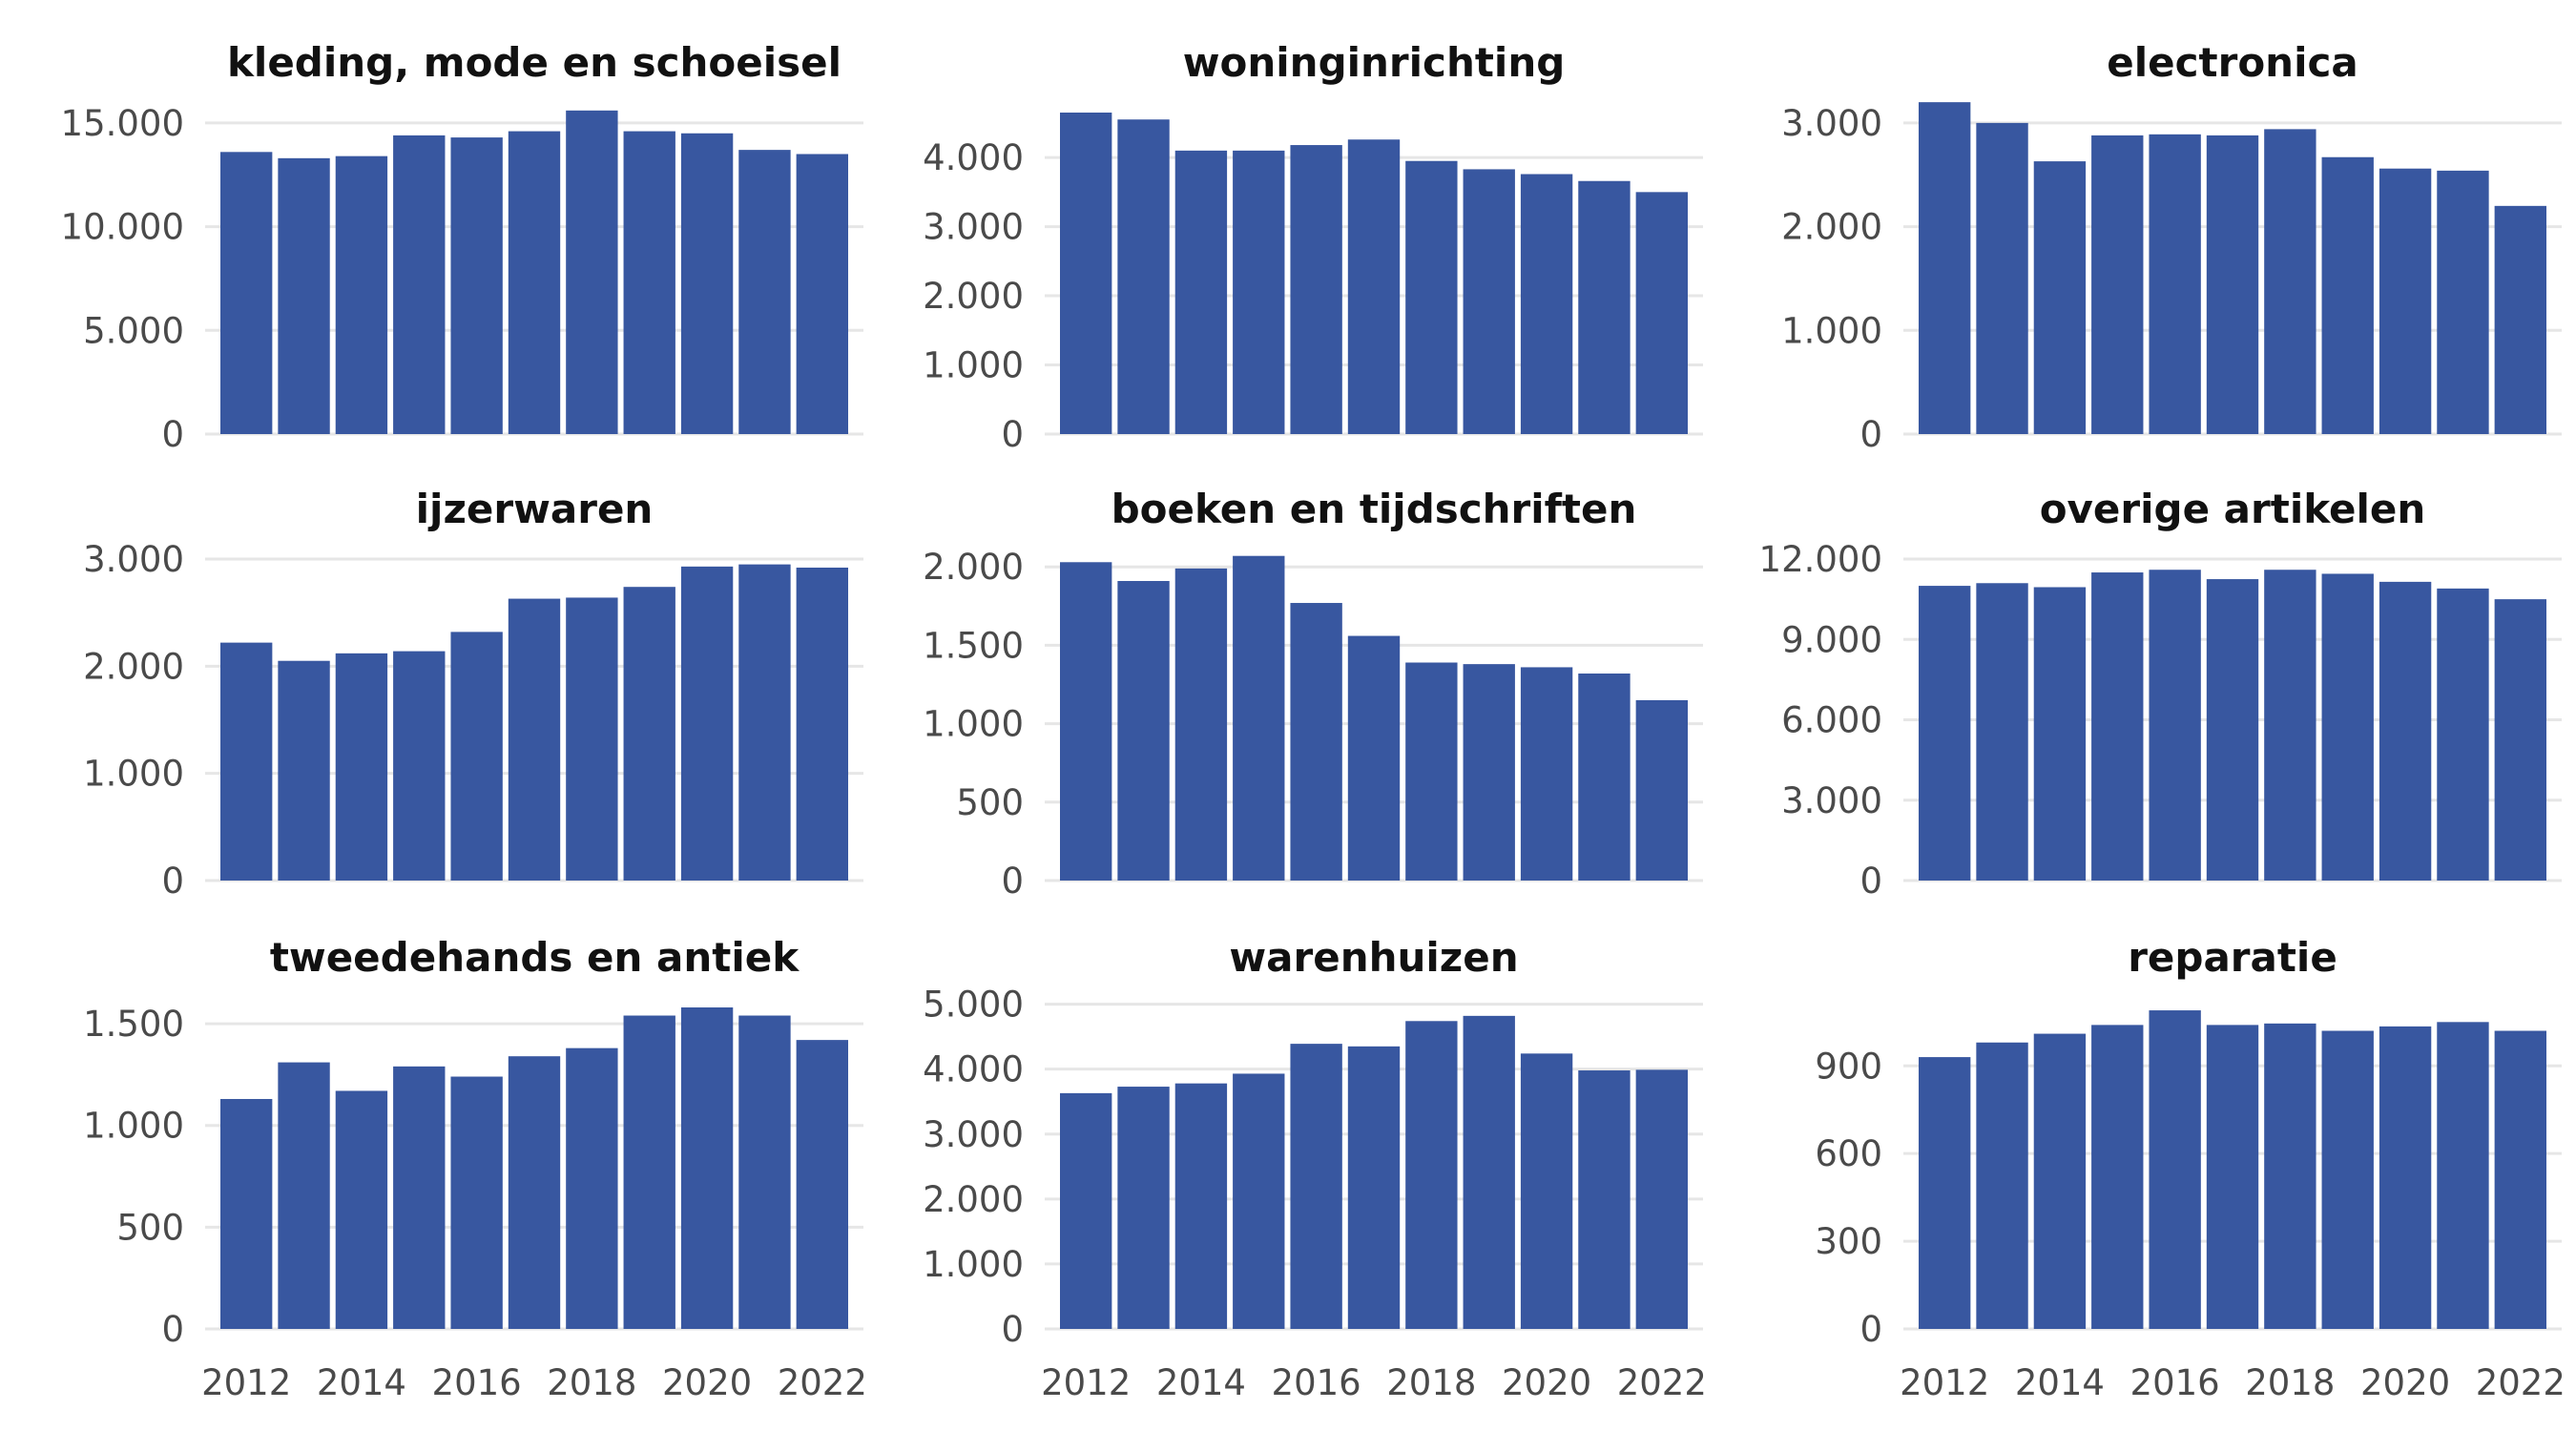 The width and height of the screenshot is (2576, 1431). I want to click on panel-title: warenhuizen, so click(1373, 957).